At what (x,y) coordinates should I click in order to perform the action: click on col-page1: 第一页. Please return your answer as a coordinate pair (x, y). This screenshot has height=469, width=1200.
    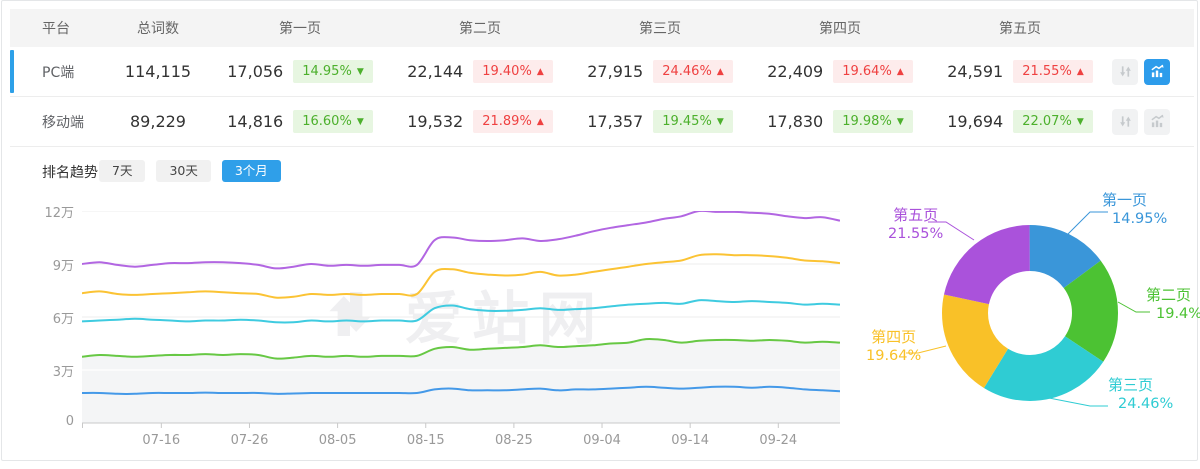
    Looking at the image, I should click on (300, 29).